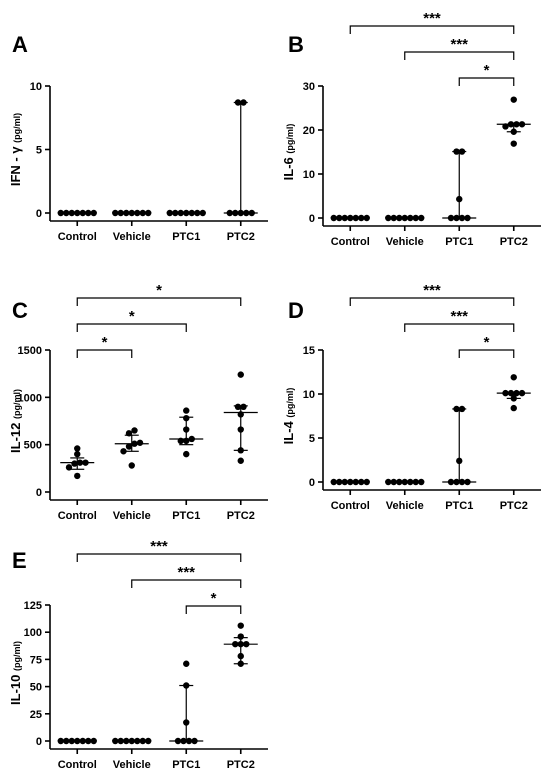  I want to click on y-tick-label: 0, so click(312, 483).